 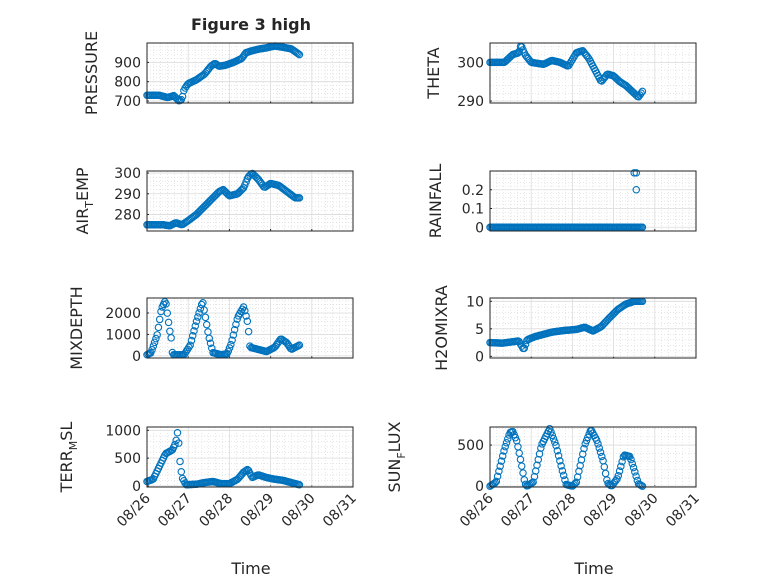 What do you see at coordinates (475, 302) in the screenshot?
I see `y-tick-label: 10` at bounding box center [475, 302].